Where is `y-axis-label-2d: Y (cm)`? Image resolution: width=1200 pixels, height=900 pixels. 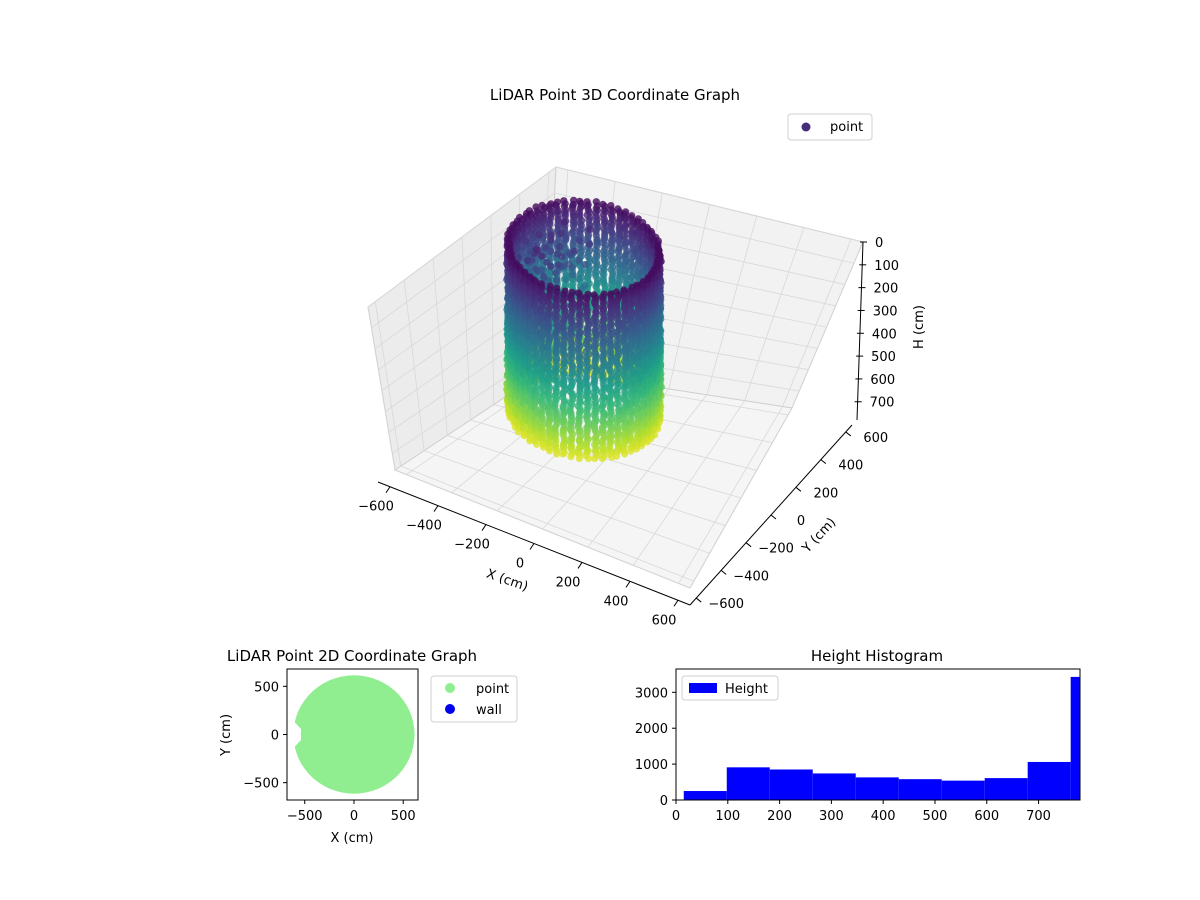 y-axis-label-2d: Y (cm) is located at coordinates (226, 735).